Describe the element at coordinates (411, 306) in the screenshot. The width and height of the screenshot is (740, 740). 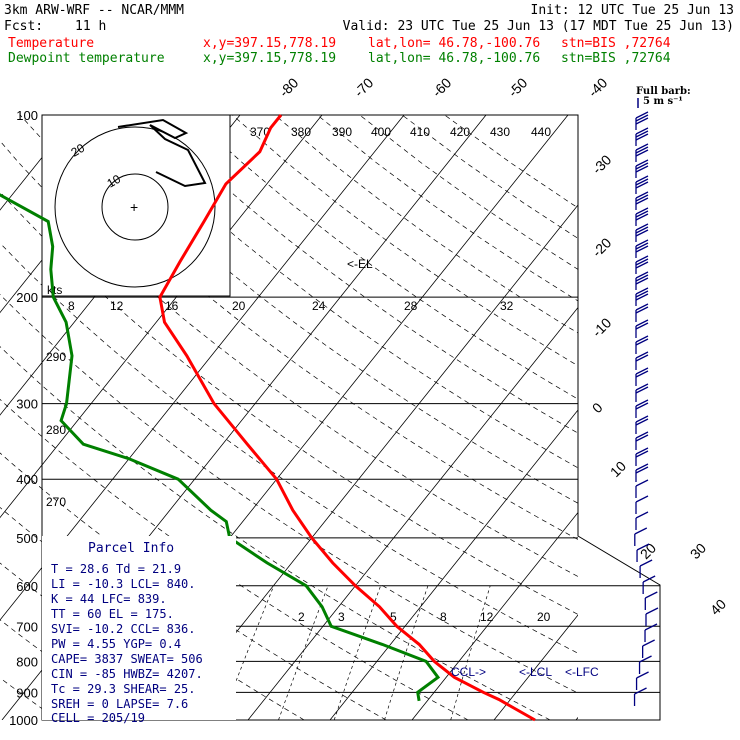
I see `speed-label: 28` at that location.